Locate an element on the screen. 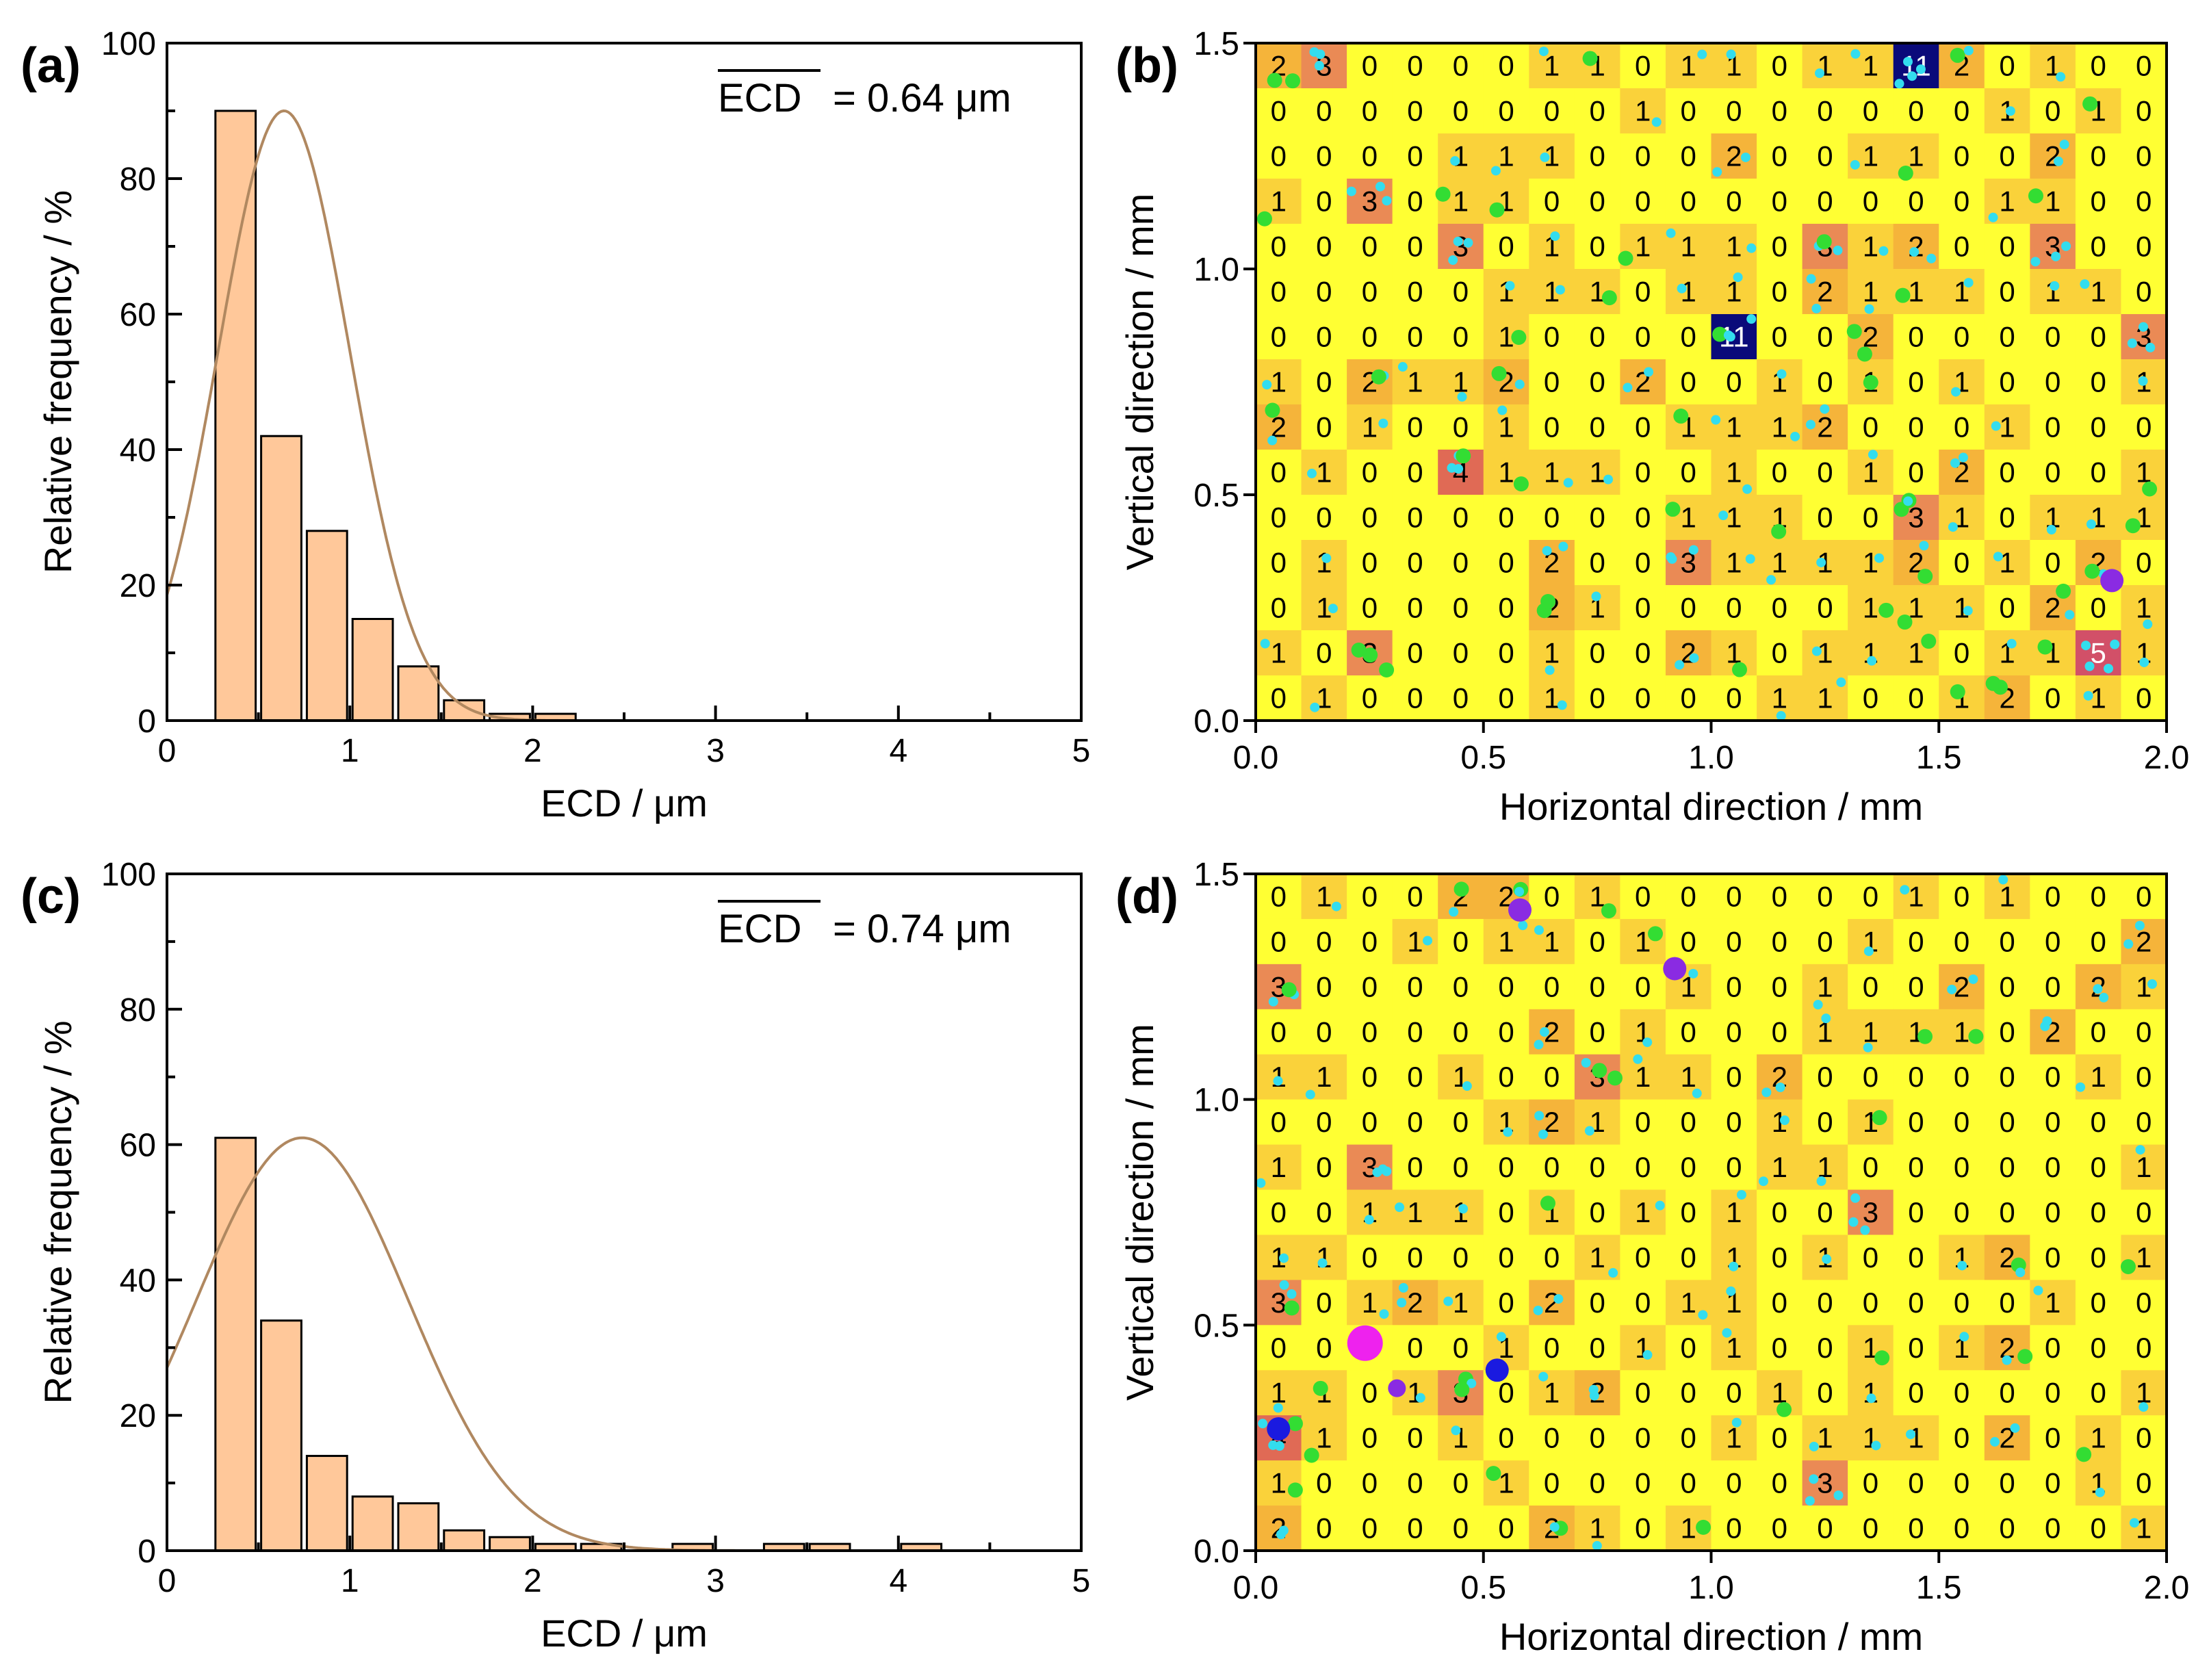 This screenshot has height=1680, width=2209. x-tick-label: 0.5 is located at coordinates (1483, 1588).